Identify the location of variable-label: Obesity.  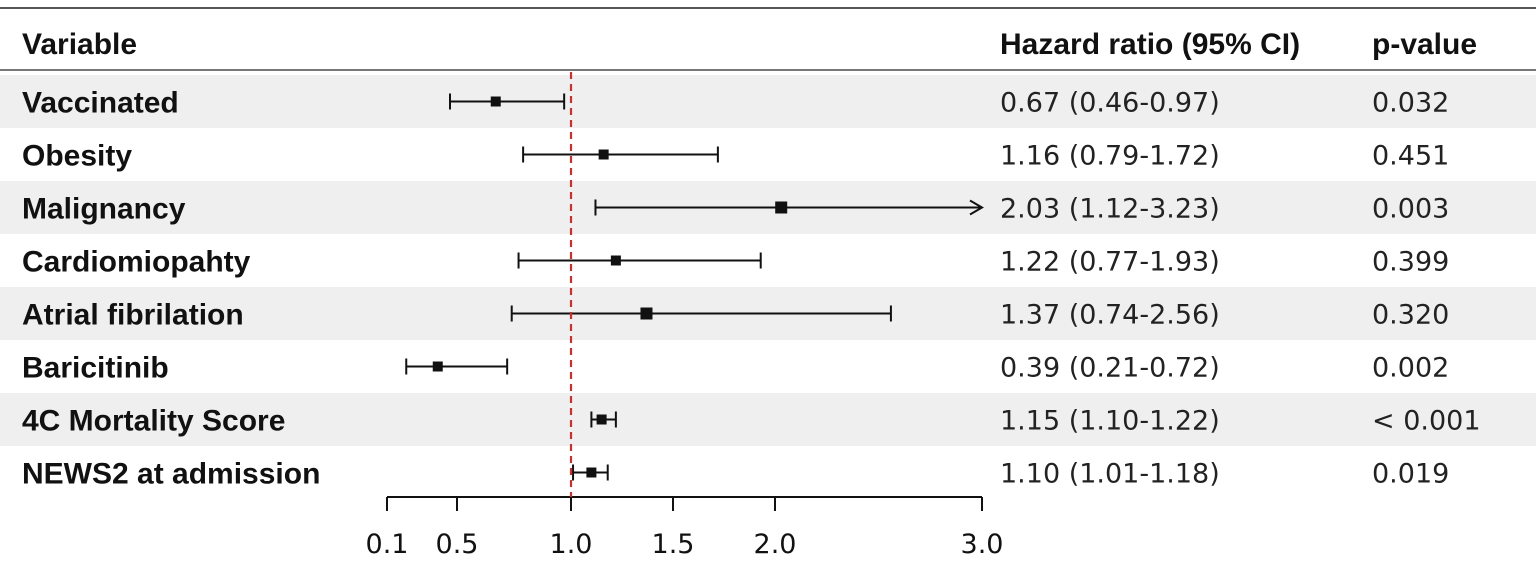
(77, 156).